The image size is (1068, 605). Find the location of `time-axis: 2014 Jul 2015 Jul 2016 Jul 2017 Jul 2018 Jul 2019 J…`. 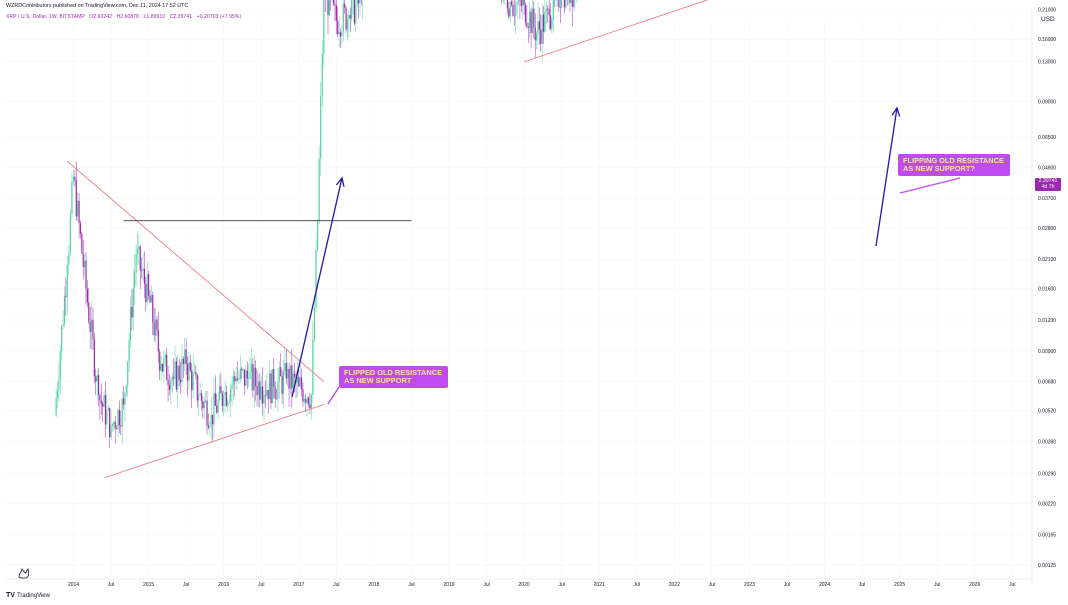

time-axis: 2014 Jul 2015 Jul 2016 Jul 2017 Jul 2018 Jul 2019 J… is located at coordinates (542, 585).